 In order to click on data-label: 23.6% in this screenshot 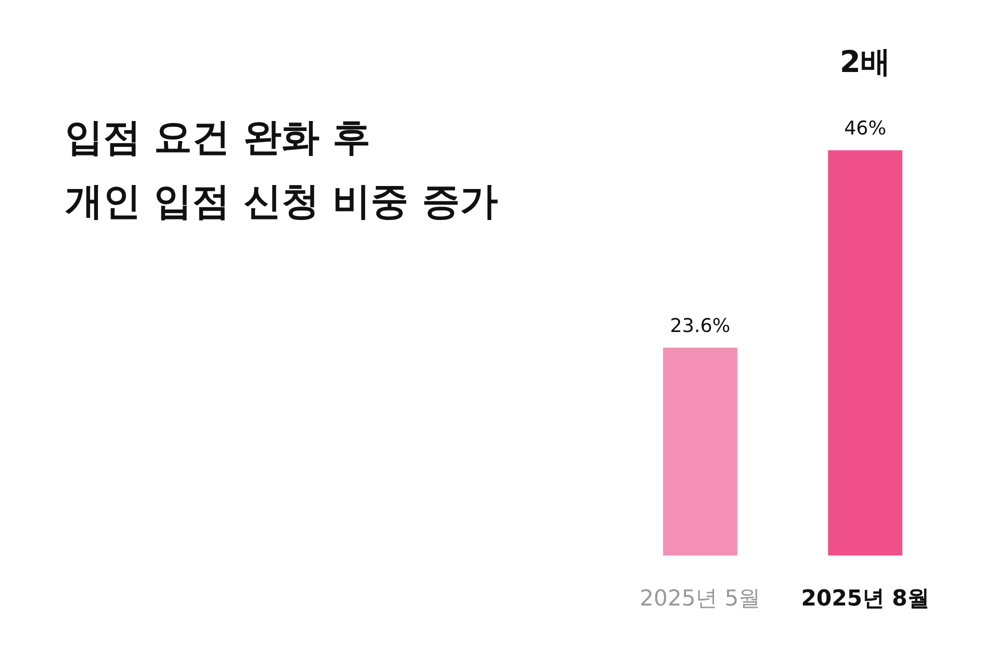, I will do `click(700, 326)`.